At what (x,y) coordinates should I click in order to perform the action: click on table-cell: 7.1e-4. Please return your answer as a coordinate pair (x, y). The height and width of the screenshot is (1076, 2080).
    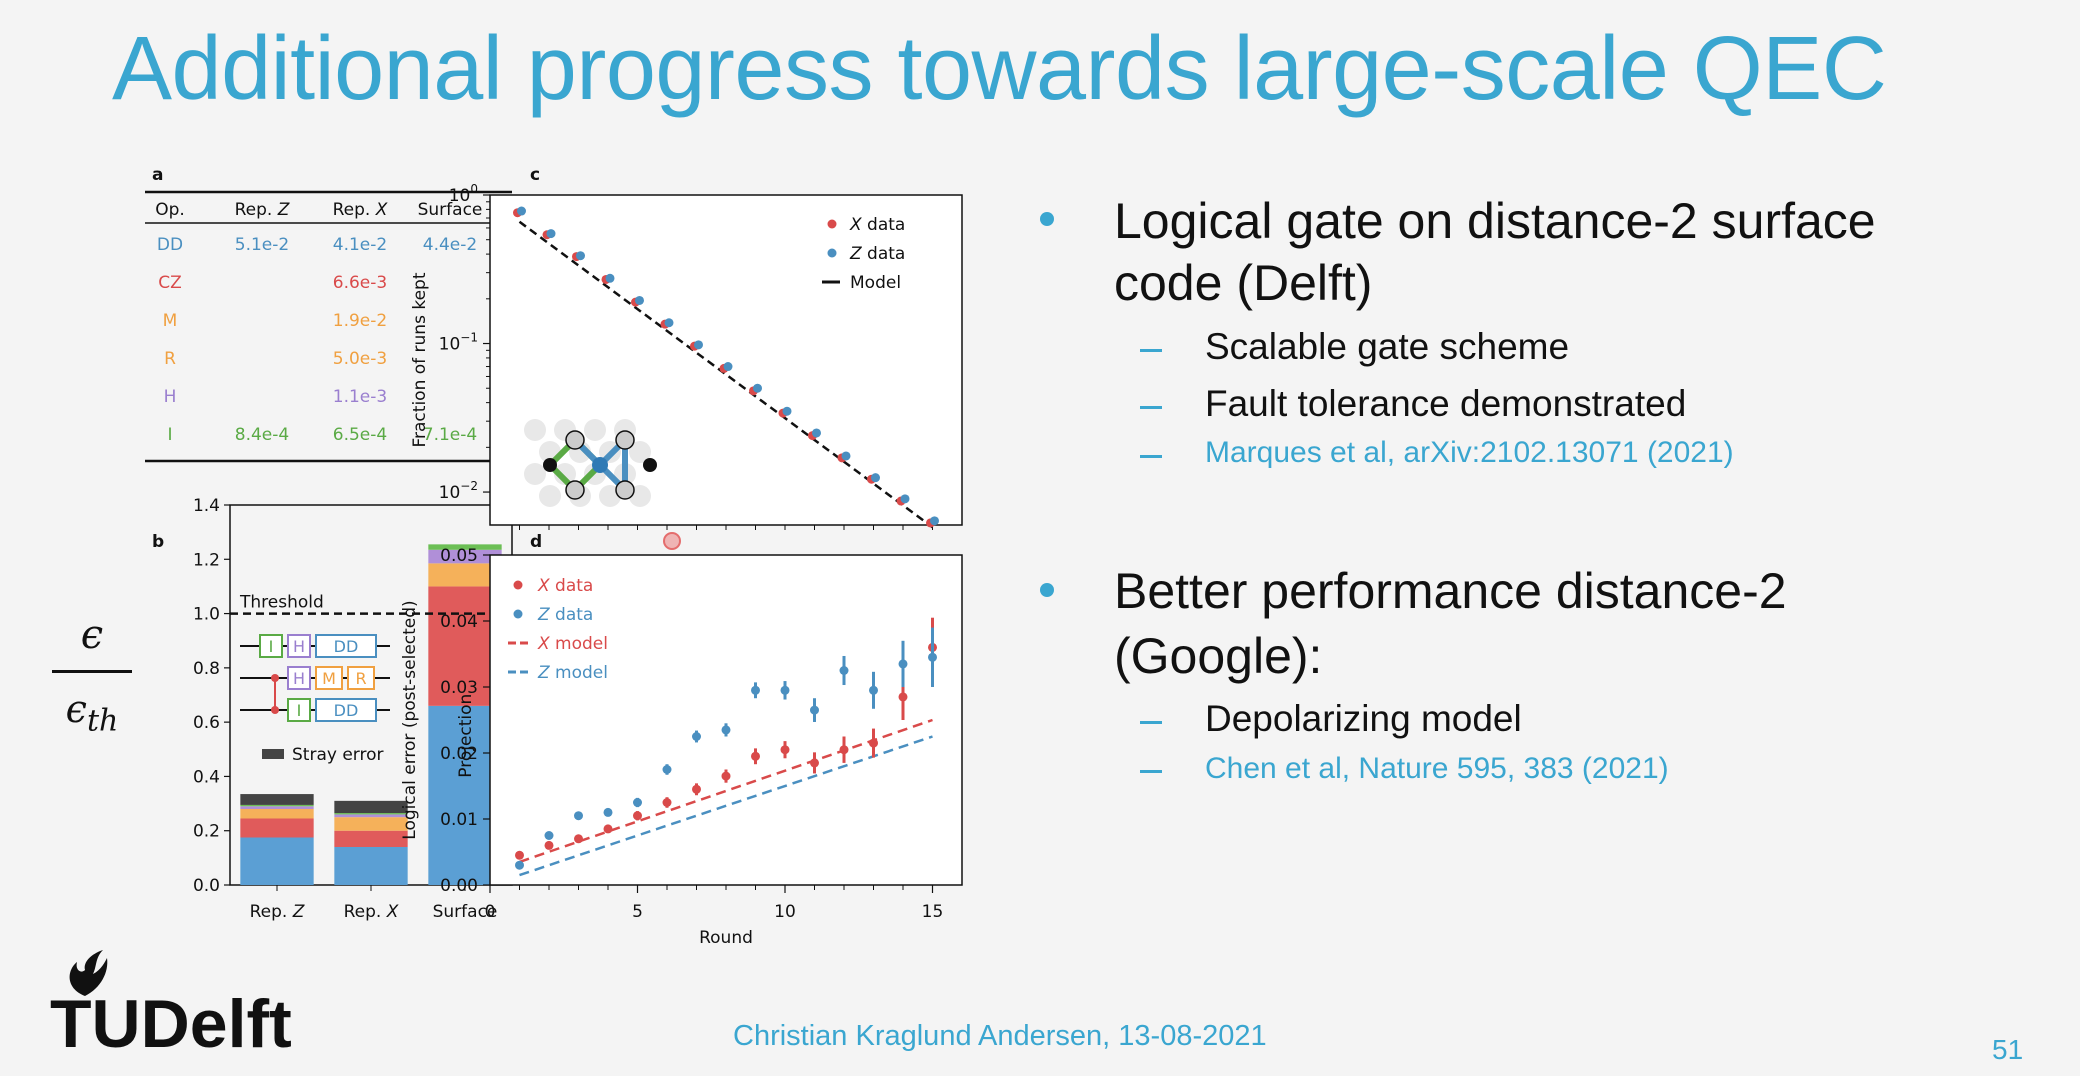
    Looking at the image, I should click on (450, 435).